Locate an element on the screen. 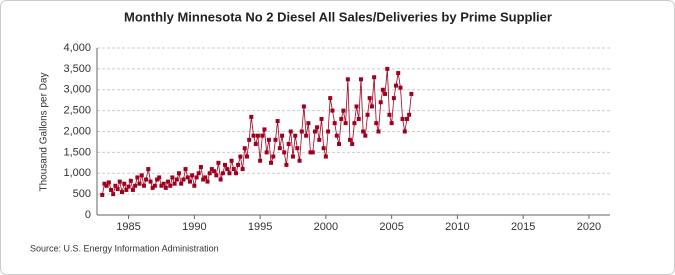 The height and width of the screenshot is (275, 675). y-axis-label: Thousand Gallons per Day is located at coordinates (44, 132).